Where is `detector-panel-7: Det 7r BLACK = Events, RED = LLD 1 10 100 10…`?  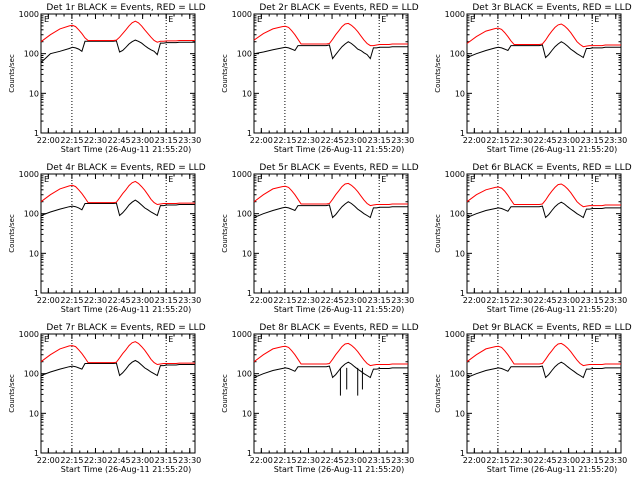 detector-panel-7: Det 7r BLACK = Events, RED = LLD 1 10 100 10… is located at coordinates (107, 398).